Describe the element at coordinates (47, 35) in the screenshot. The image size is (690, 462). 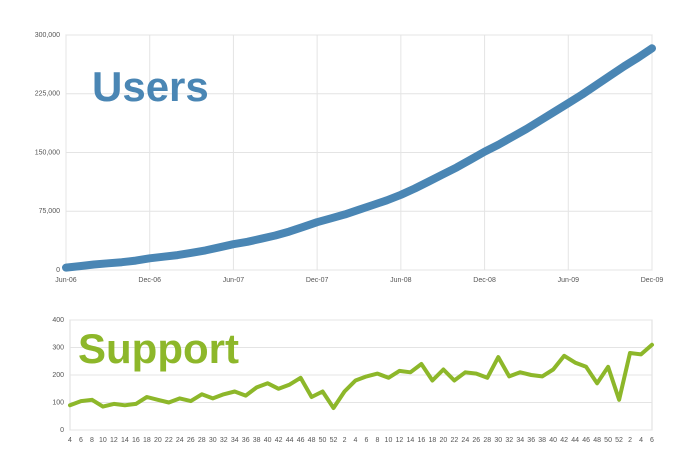
I see `y-tick-label: 300,000` at that location.